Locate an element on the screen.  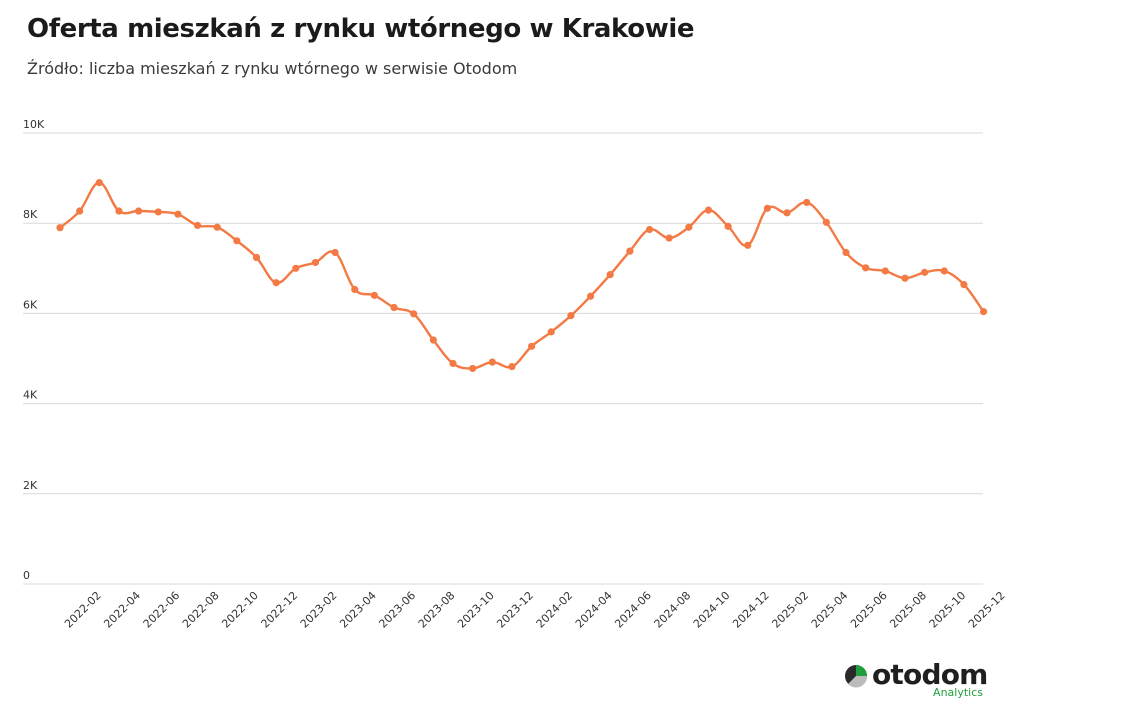
x-tick-label: 2022-04 is located at coordinates (122, 610).